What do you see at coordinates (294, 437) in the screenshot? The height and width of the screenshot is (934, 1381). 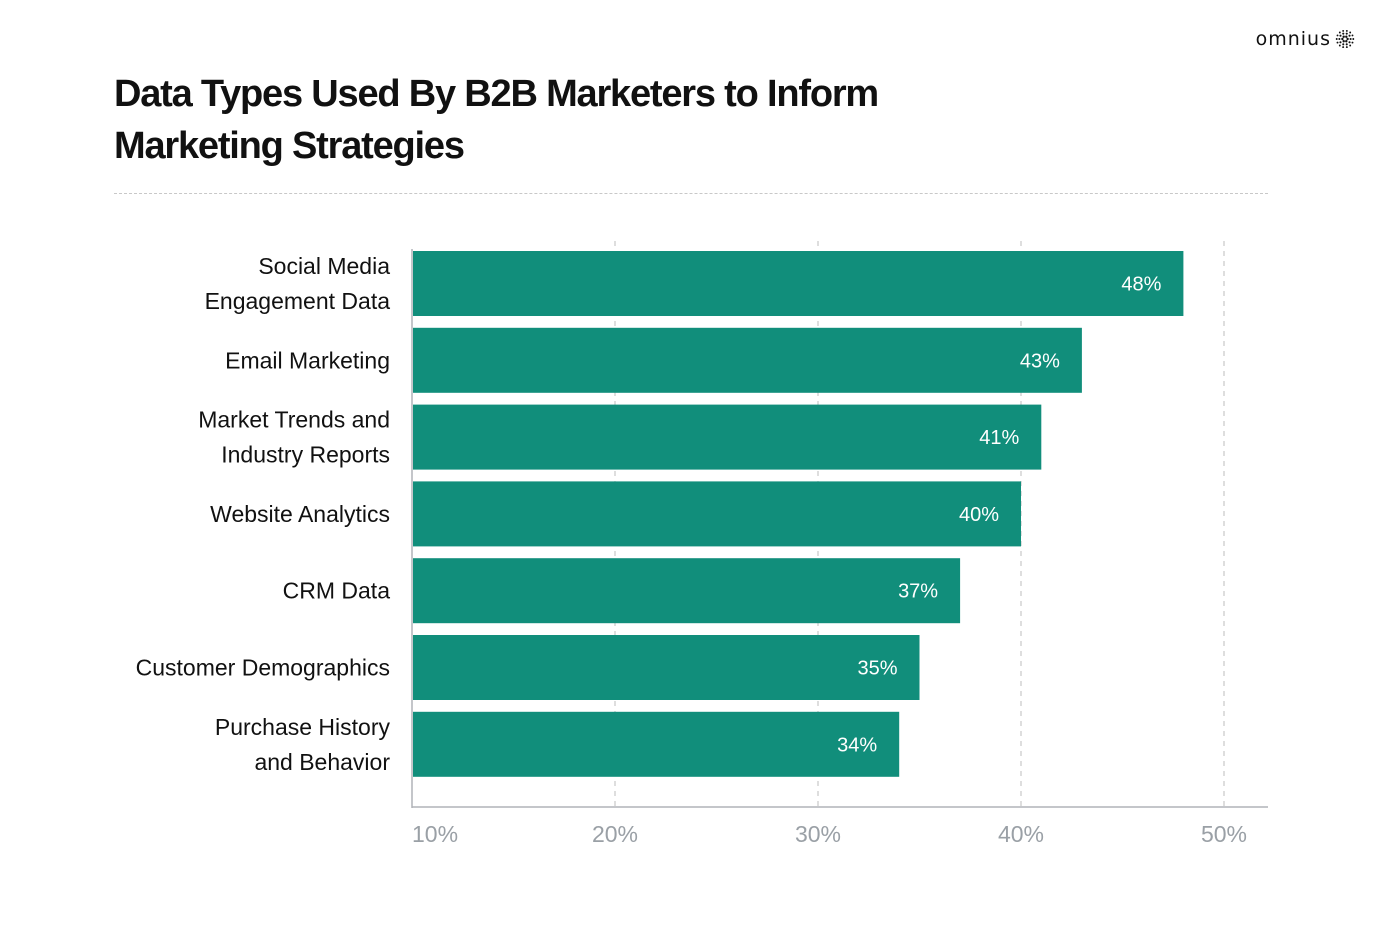 I see `category-label: Market Trends and Industry Reports` at bounding box center [294, 437].